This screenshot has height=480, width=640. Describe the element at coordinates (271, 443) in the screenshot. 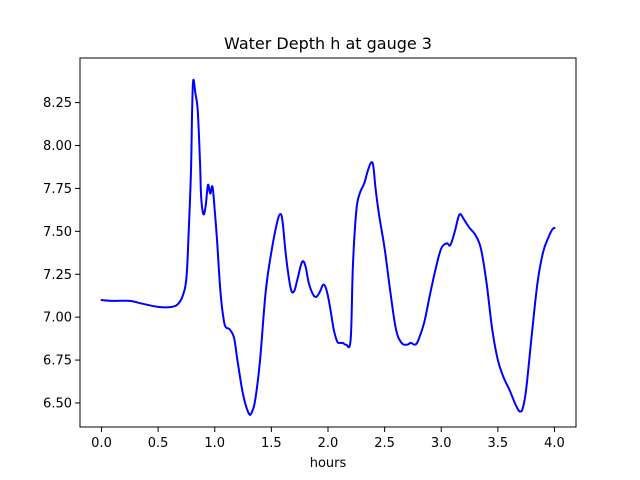

I see `x-tick-label: 1.5` at that location.